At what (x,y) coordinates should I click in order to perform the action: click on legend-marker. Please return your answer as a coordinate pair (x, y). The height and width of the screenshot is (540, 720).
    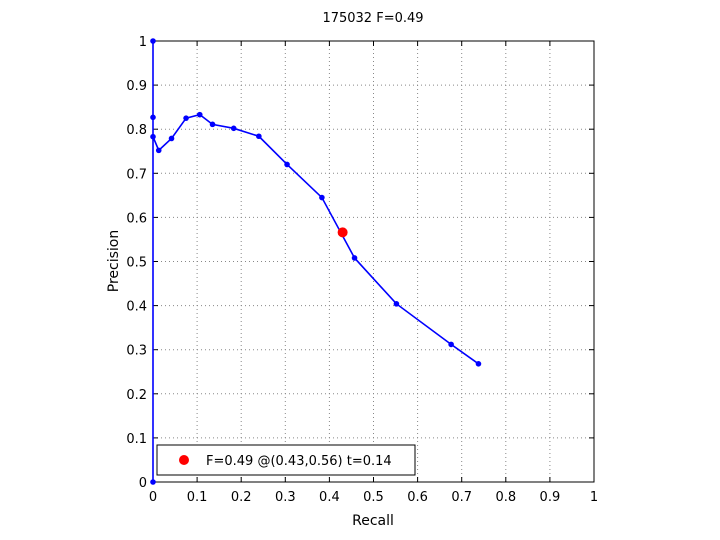
    Looking at the image, I should click on (184, 460).